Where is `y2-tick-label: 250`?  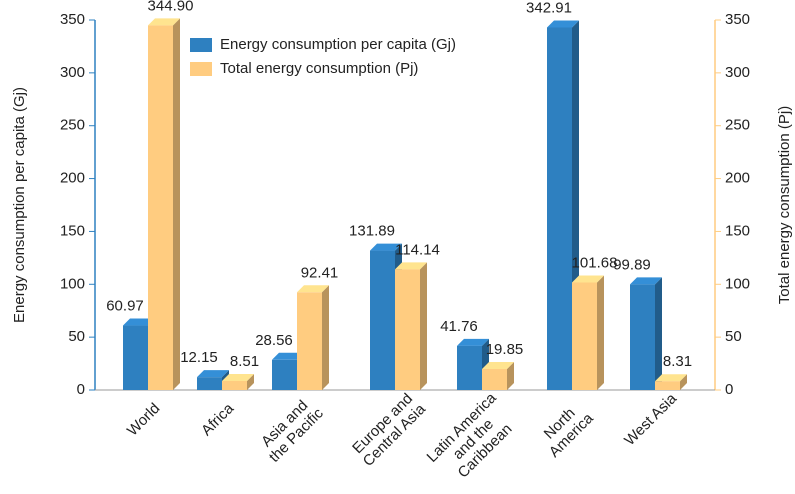 y2-tick-label: 250 is located at coordinates (737, 125).